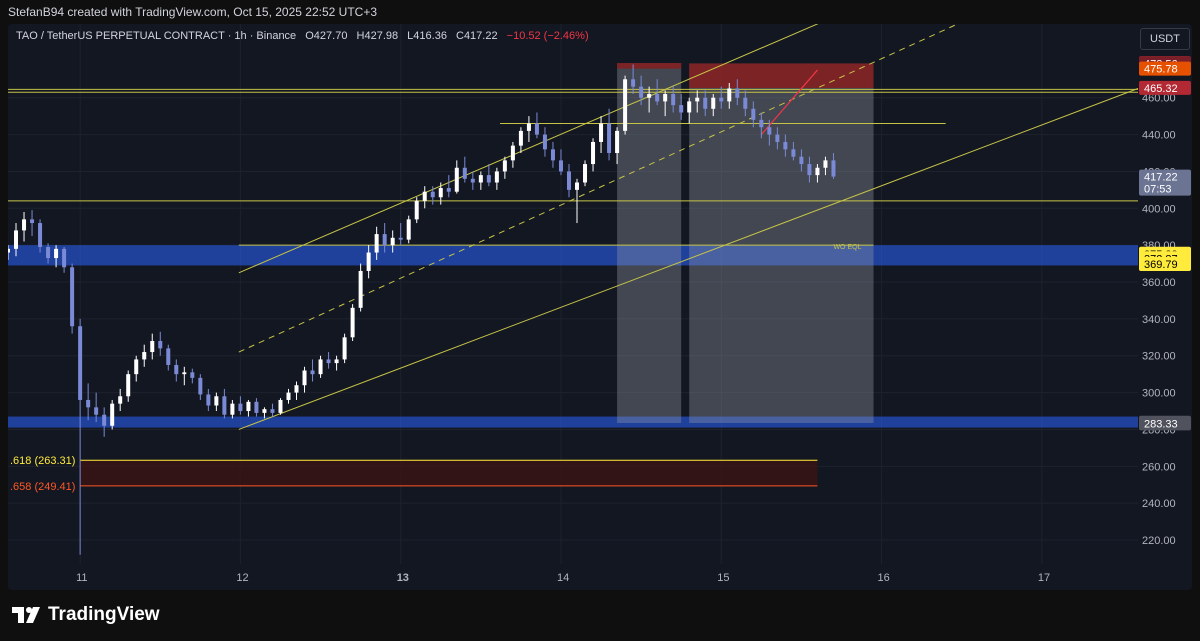 The width and height of the screenshot is (1200, 641). What do you see at coordinates (723, 578) in the screenshot?
I see `x-tick-label: 15` at bounding box center [723, 578].